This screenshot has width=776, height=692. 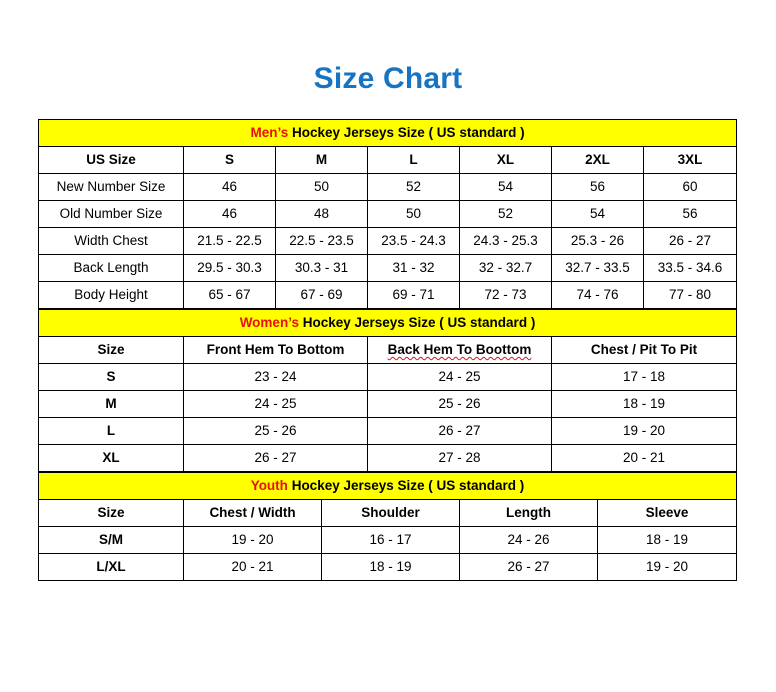 I want to click on mens-cell: 48, so click(x=321, y=214).